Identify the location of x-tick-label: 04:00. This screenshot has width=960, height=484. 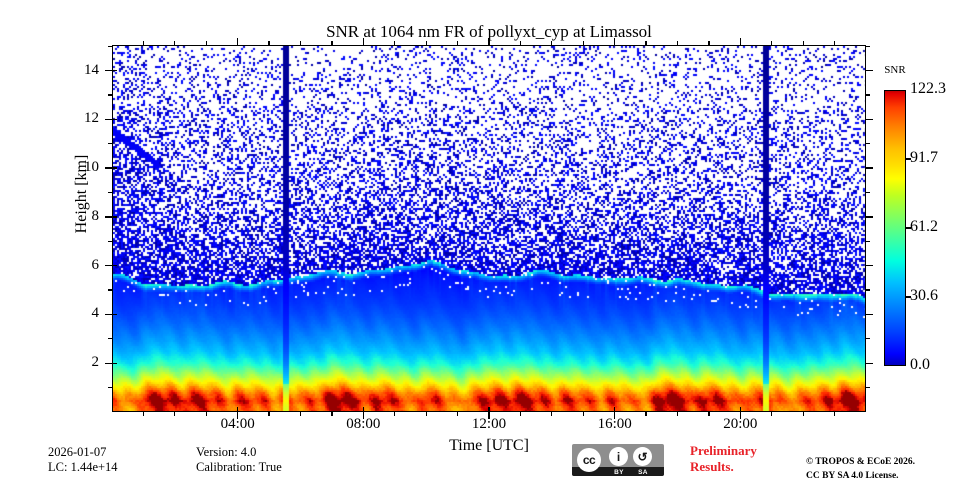
(237, 424).